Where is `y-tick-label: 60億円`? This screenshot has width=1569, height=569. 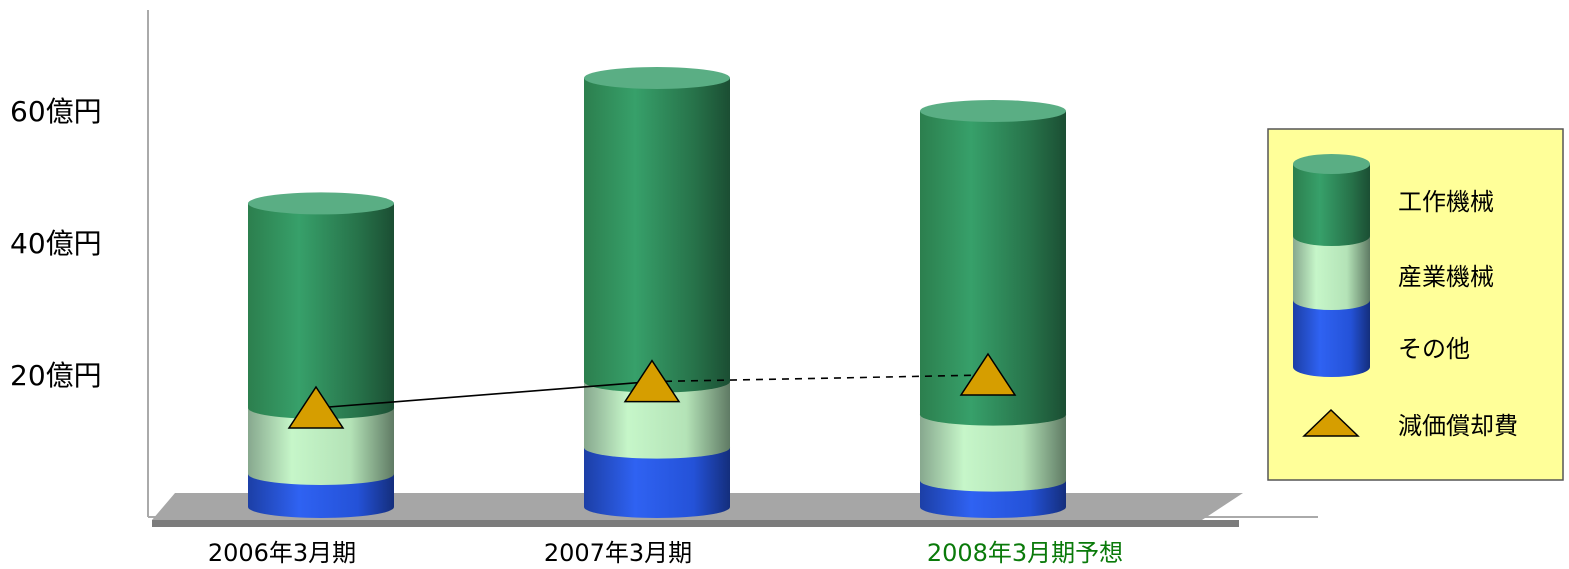 y-tick-label: 60億円 is located at coordinates (56, 111).